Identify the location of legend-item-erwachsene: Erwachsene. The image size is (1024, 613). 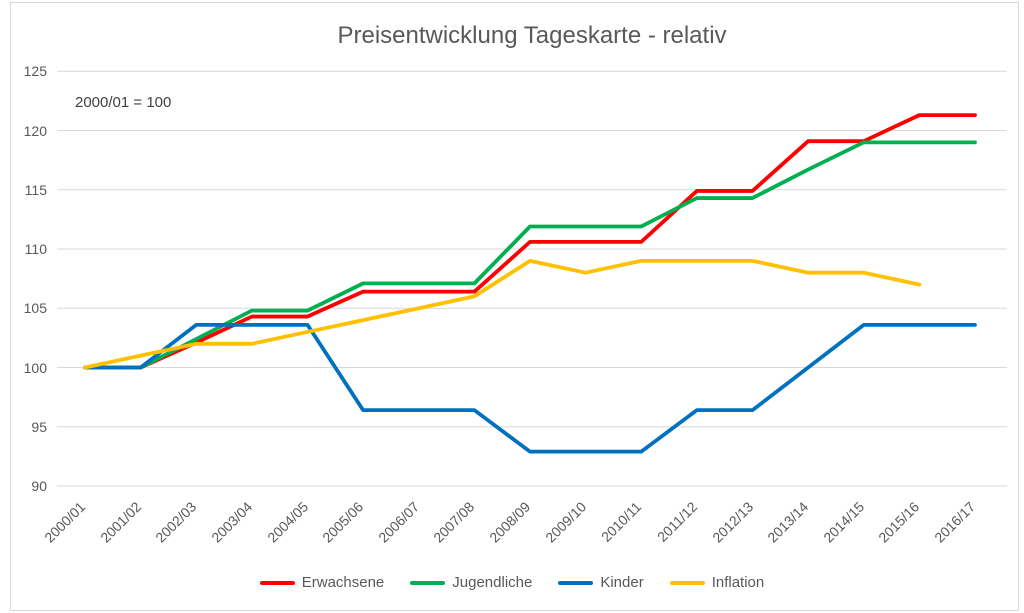
(322, 582).